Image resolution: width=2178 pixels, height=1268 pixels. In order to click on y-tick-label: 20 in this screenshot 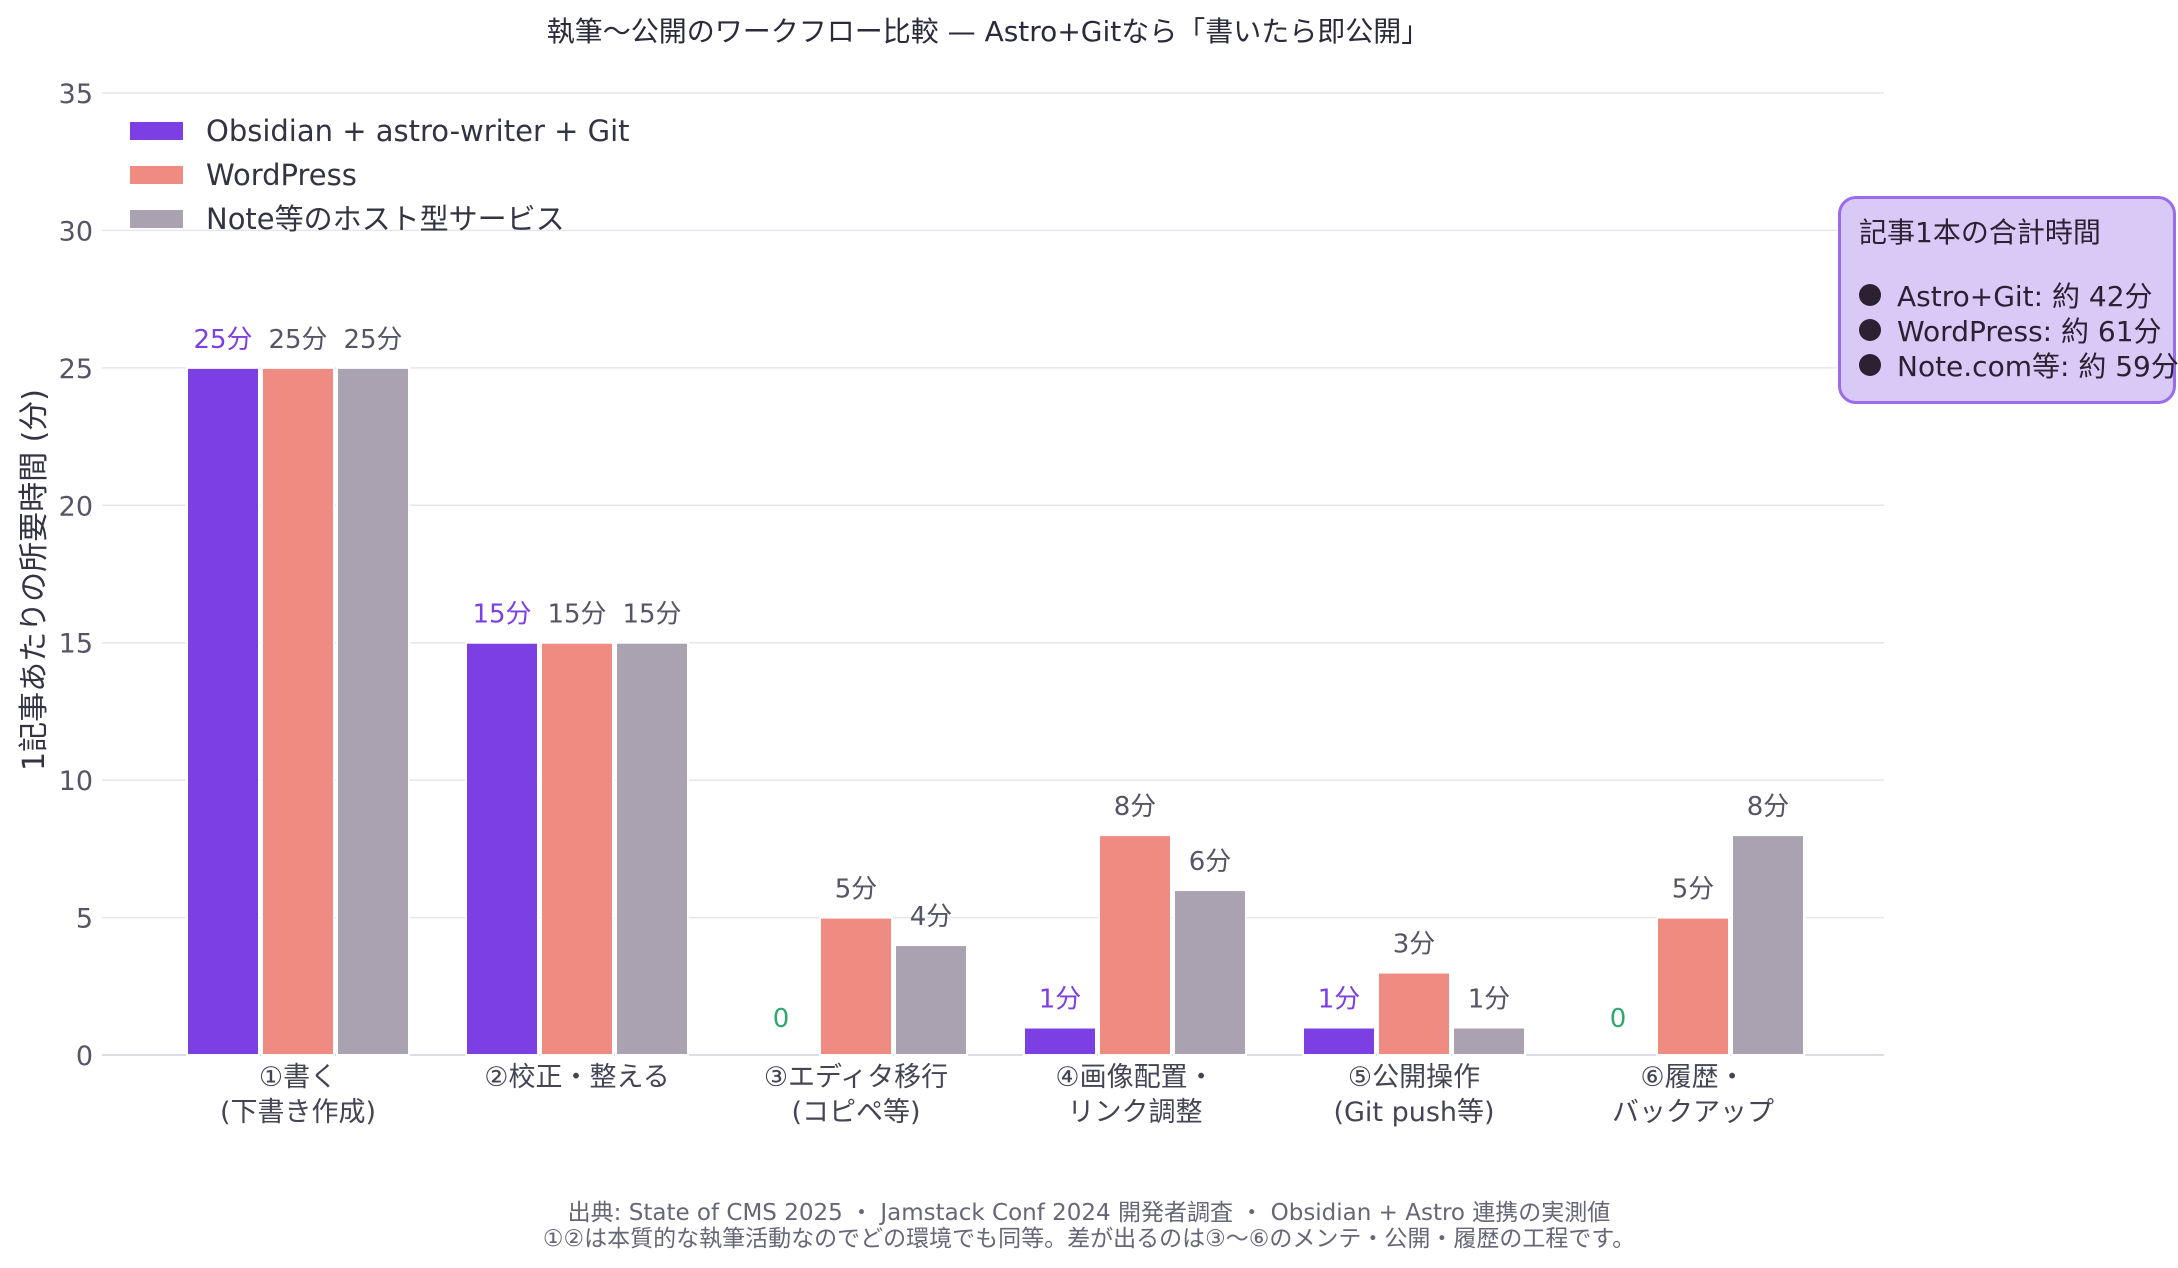, I will do `click(76, 506)`.